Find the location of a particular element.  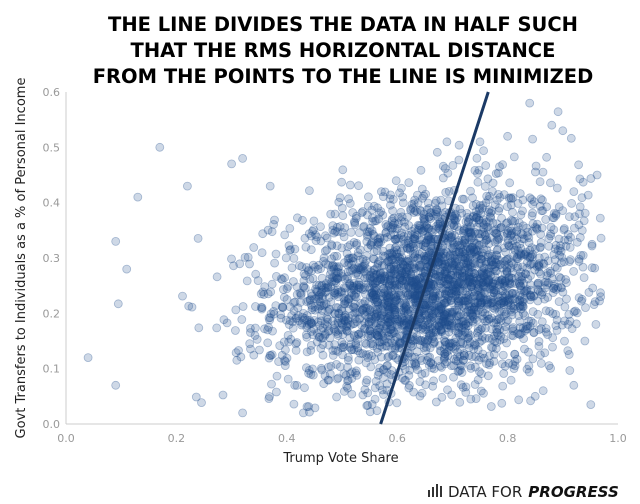

y-tick-labels: 0.00.10.20.30.40.50.6 is located at coordinates (52, 258).